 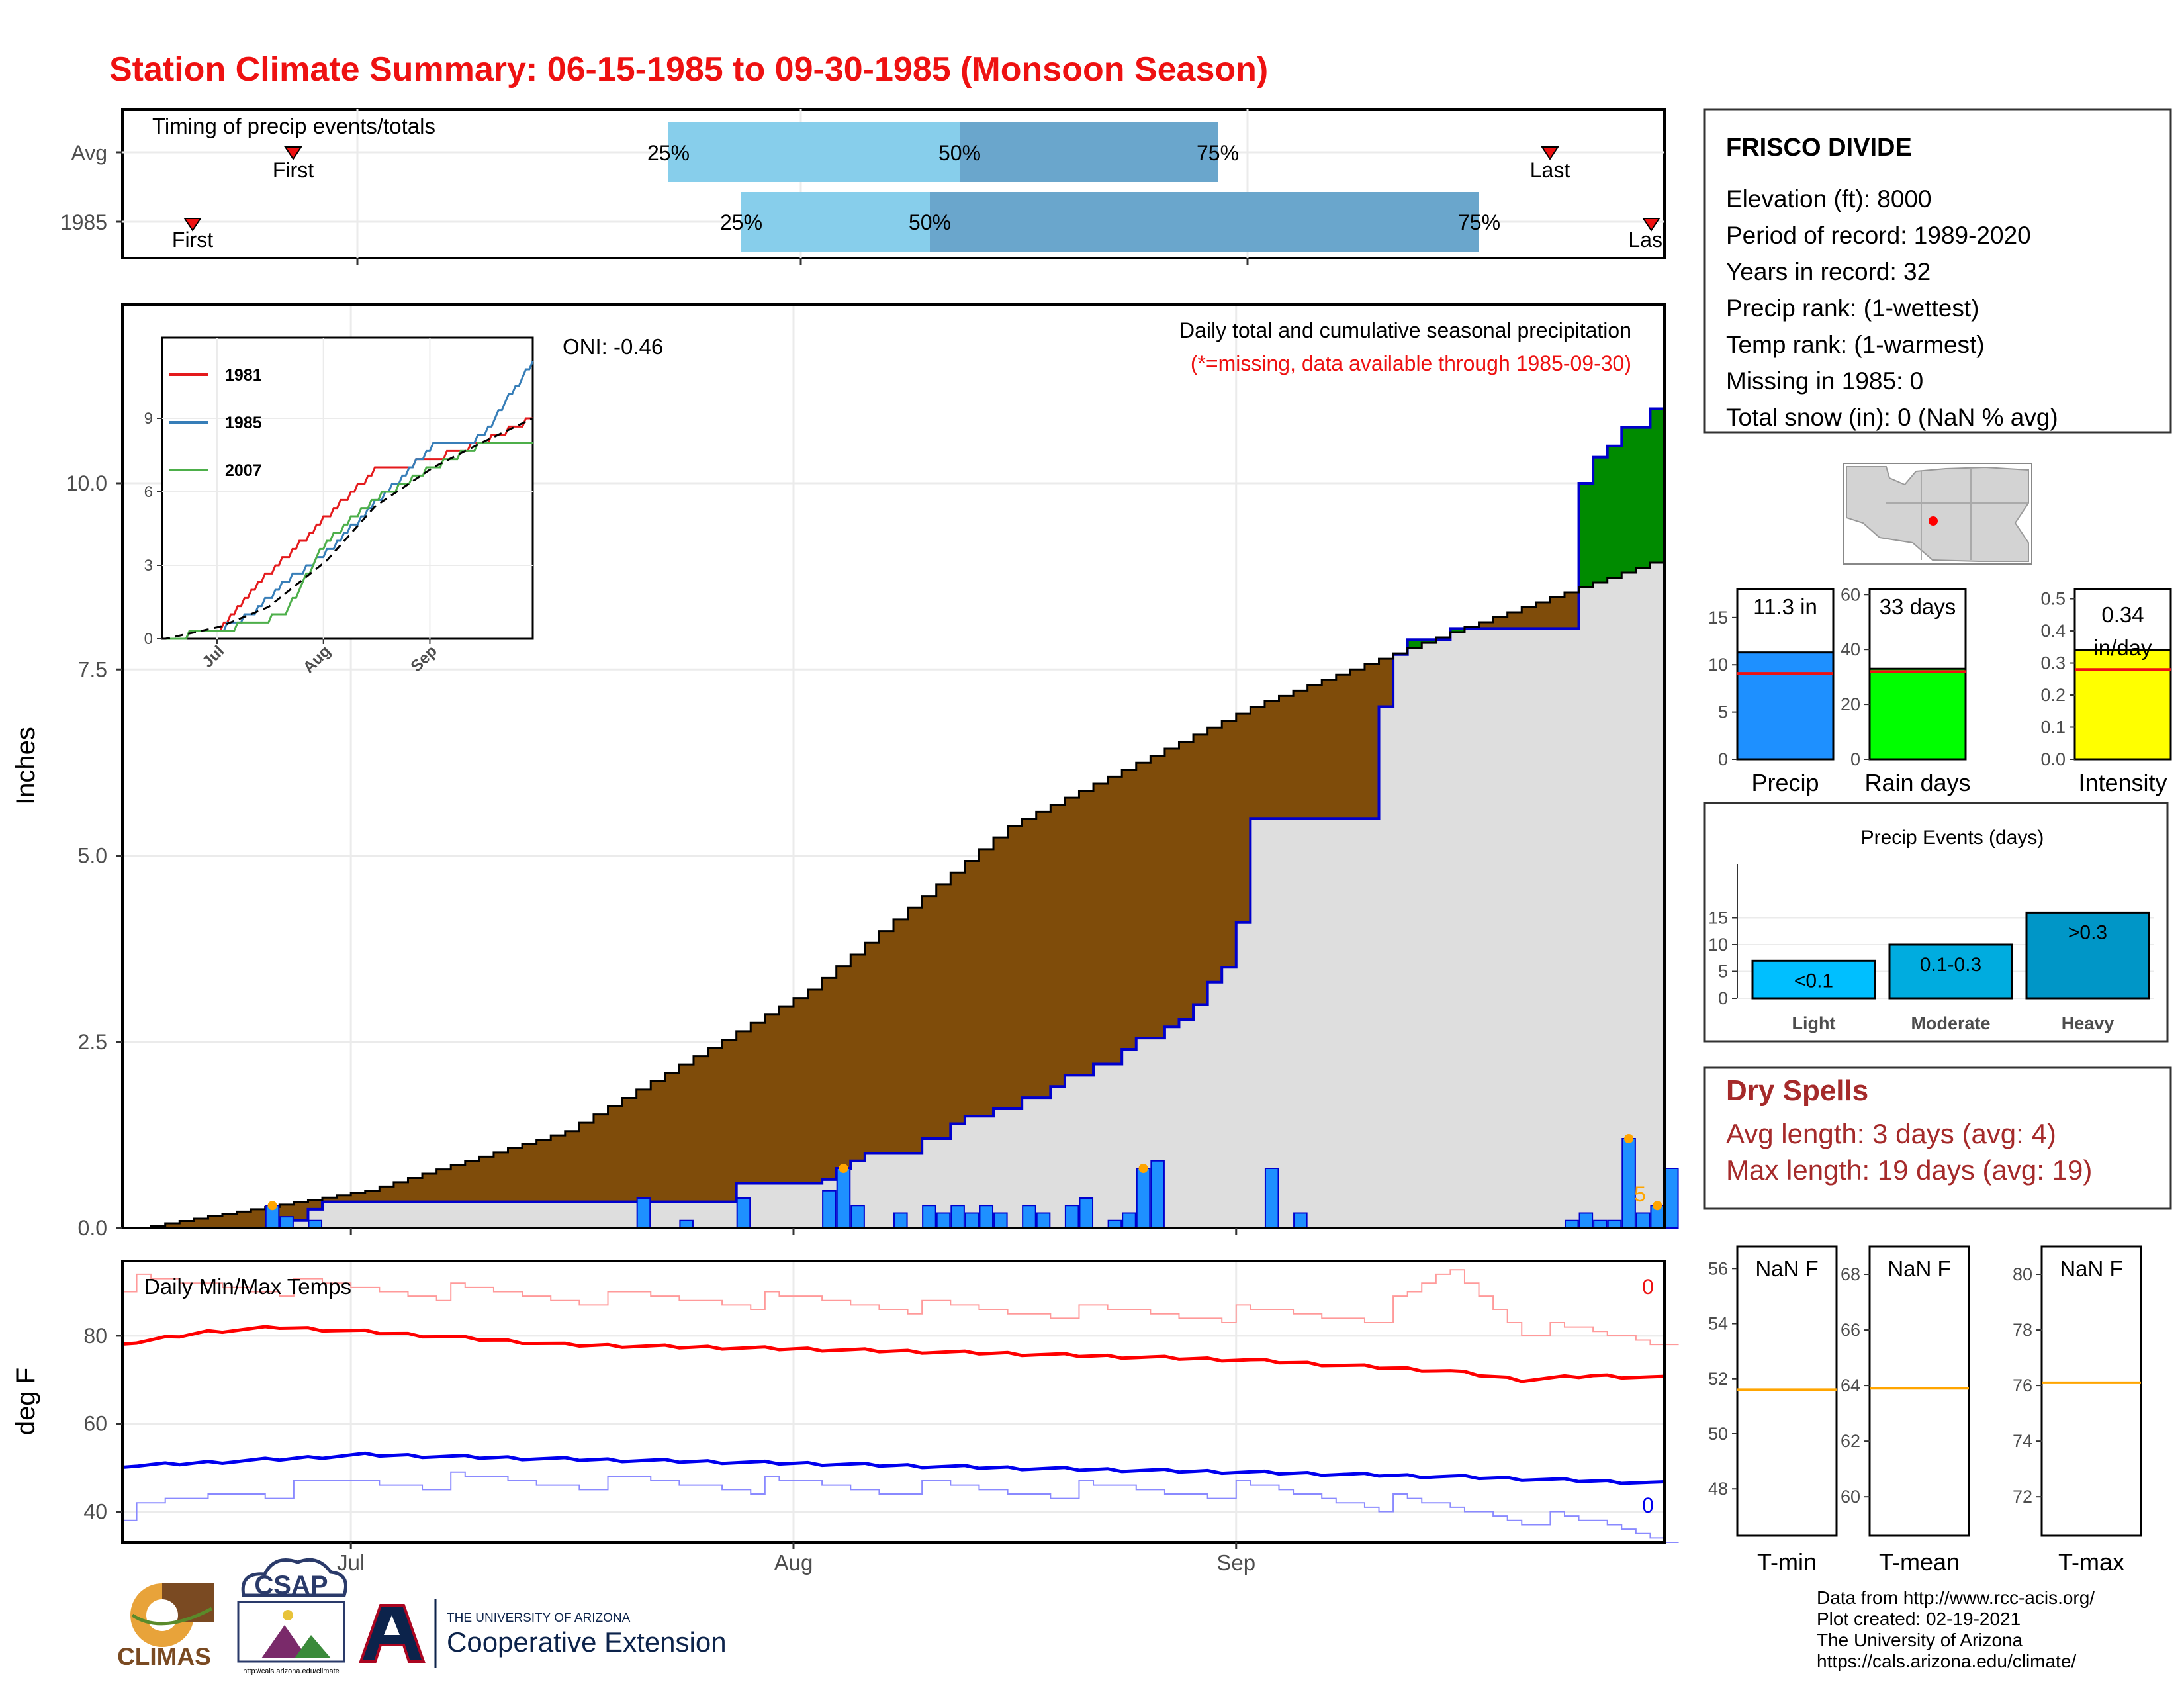 I want to click on inset-ytick-label: 6, so click(x=148, y=492).